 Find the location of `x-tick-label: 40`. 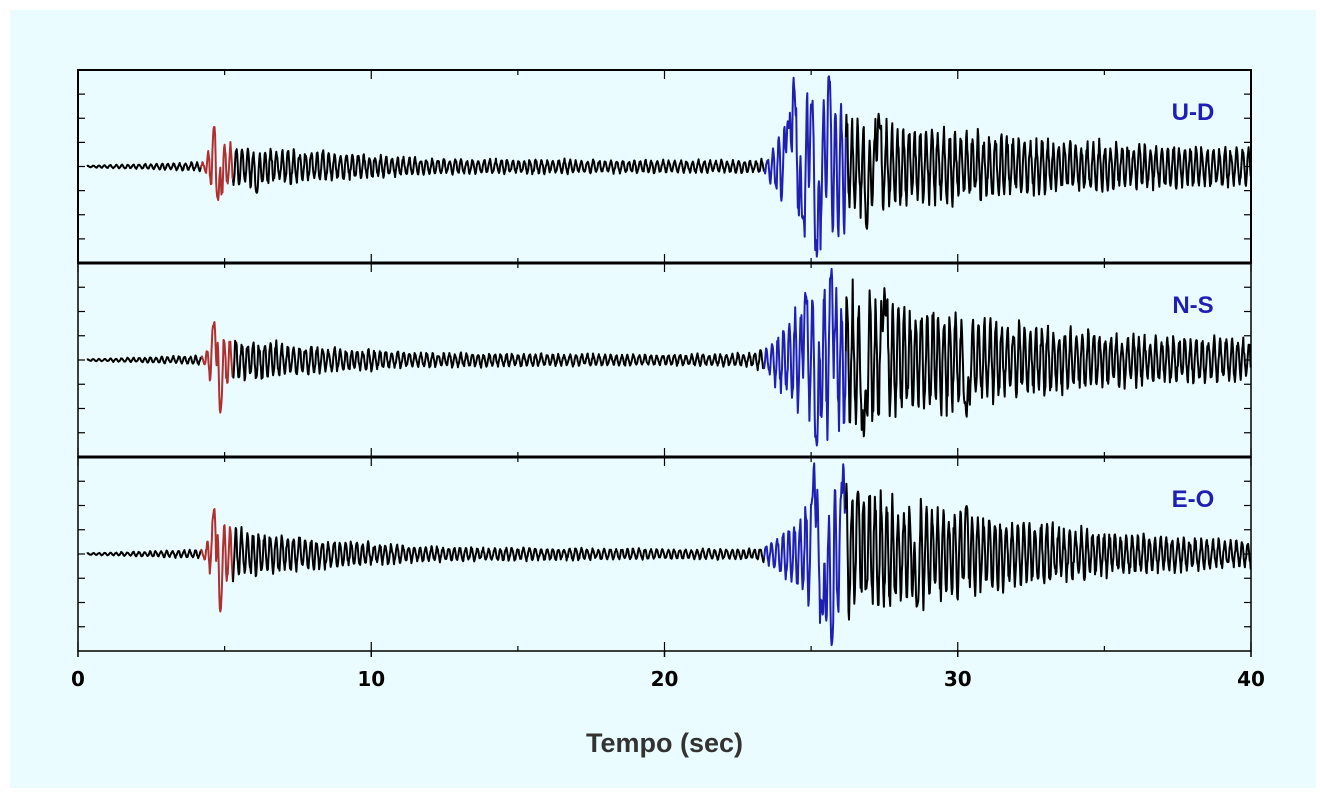

x-tick-label: 40 is located at coordinates (1251, 679).